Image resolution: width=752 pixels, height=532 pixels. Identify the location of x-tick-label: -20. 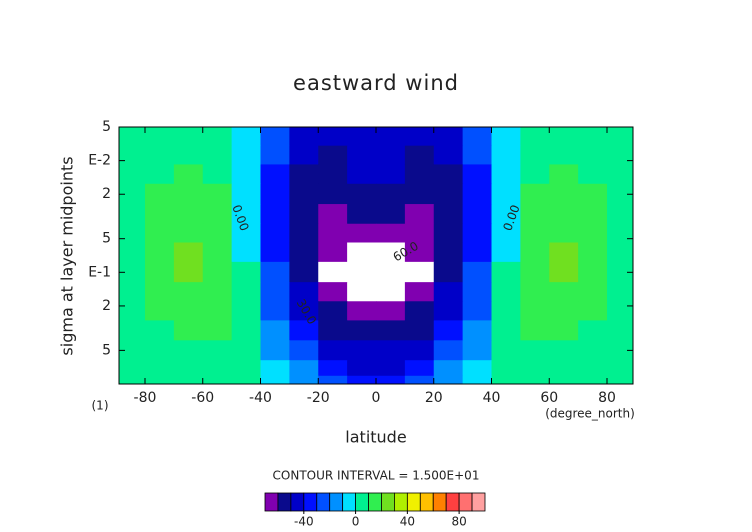
(318, 398).